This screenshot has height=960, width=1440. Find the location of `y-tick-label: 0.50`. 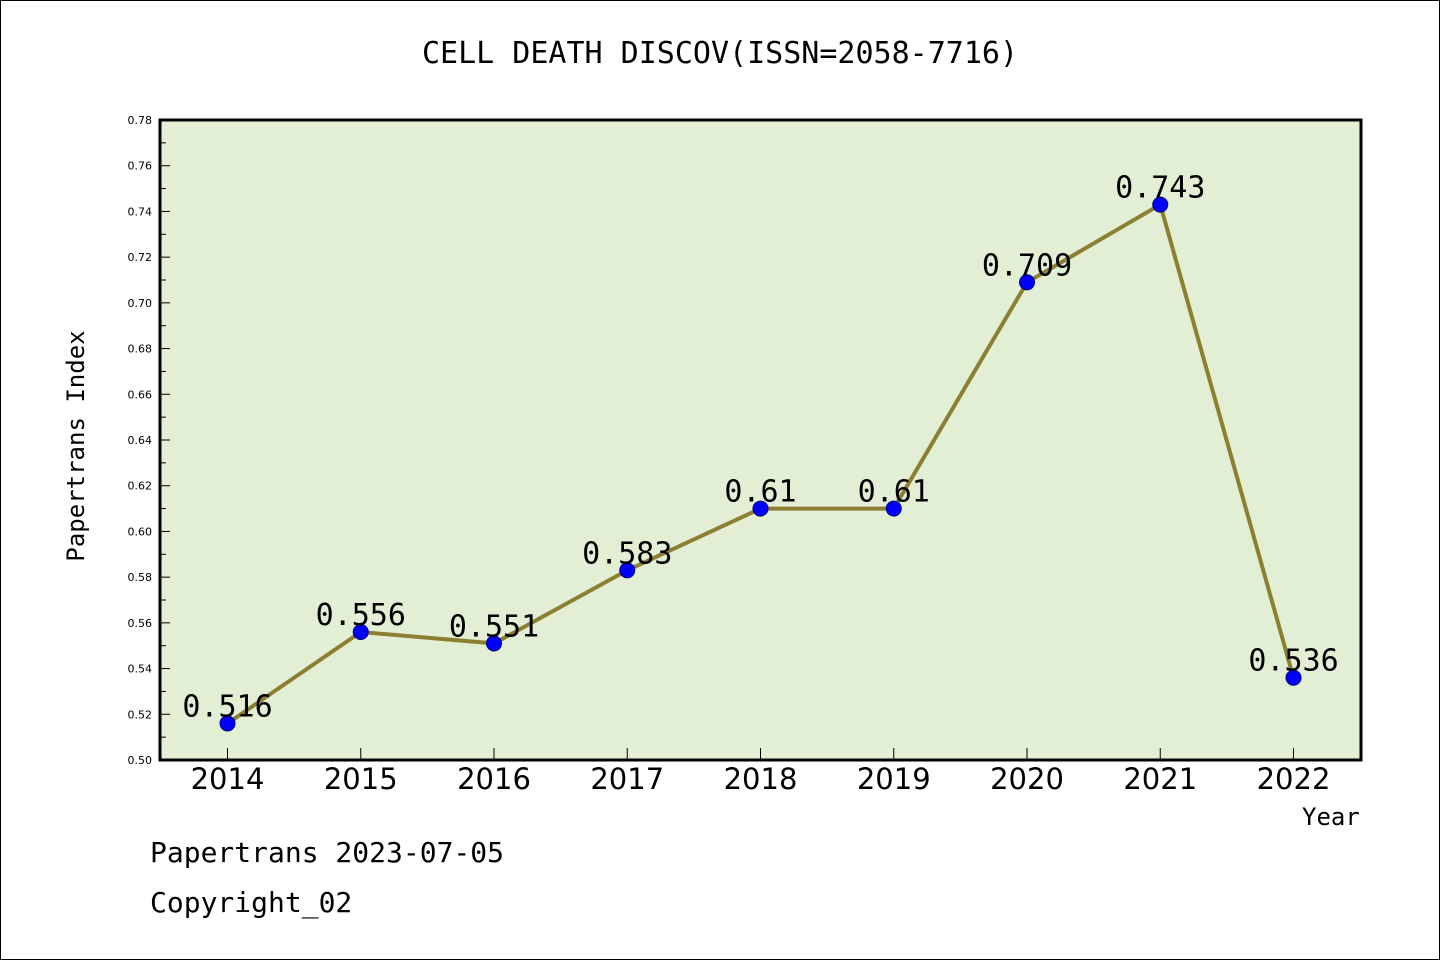

y-tick-label: 0.50 is located at coordinates (140, 760).